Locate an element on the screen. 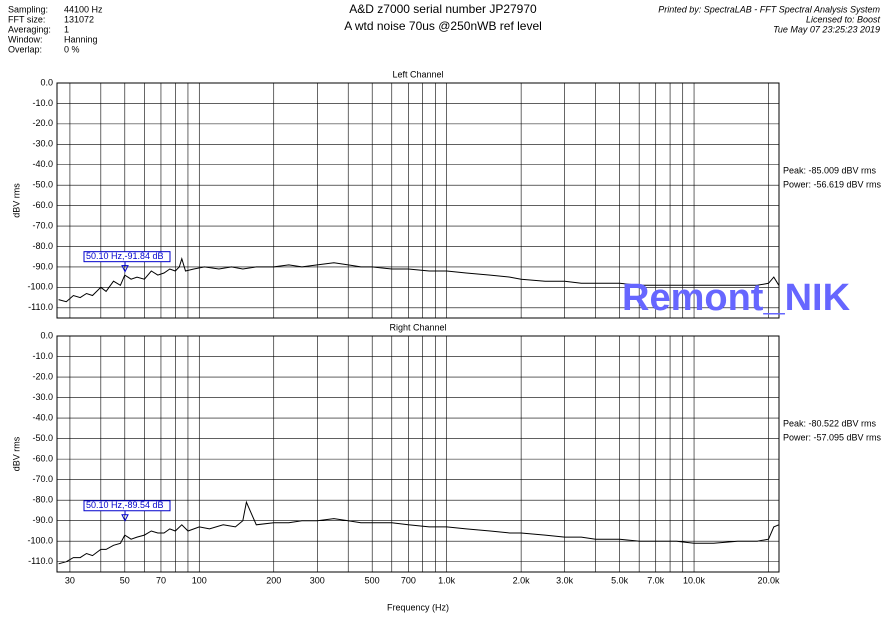 This screenshot has height=627, width=887. x-tick-label: 2.0k is located at coordinates (522, 580).